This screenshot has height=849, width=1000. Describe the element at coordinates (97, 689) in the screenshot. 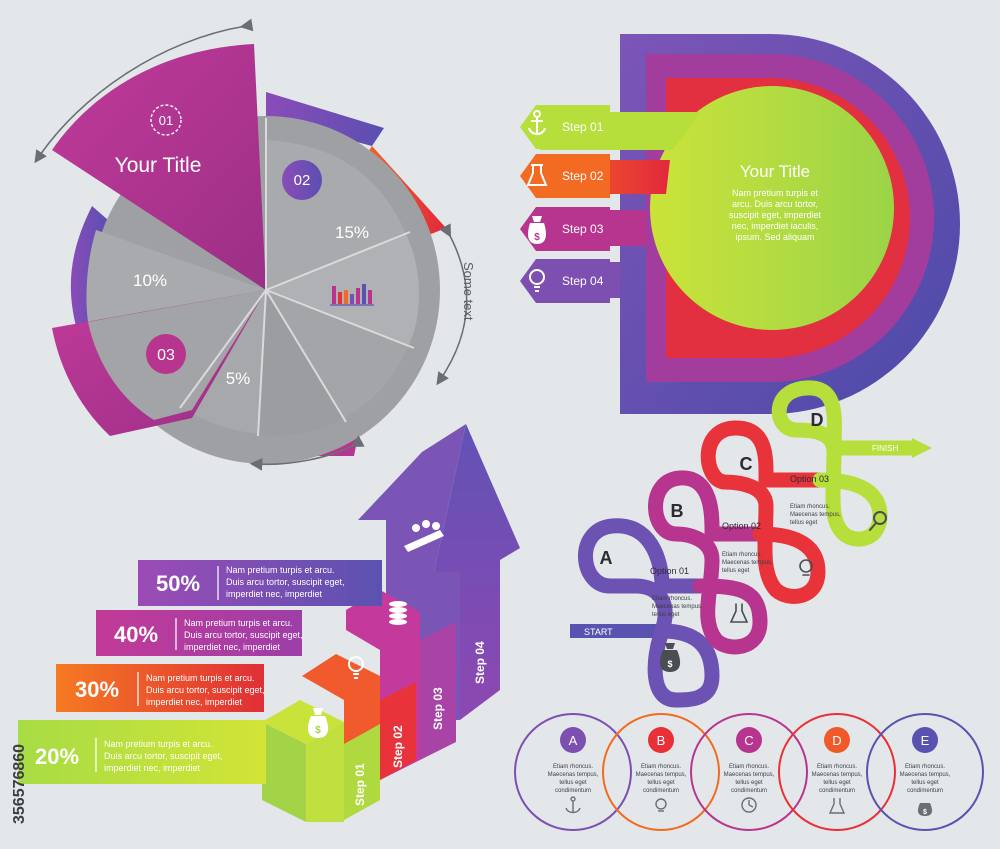

I see `bar-30-pct: 30%` at that location.